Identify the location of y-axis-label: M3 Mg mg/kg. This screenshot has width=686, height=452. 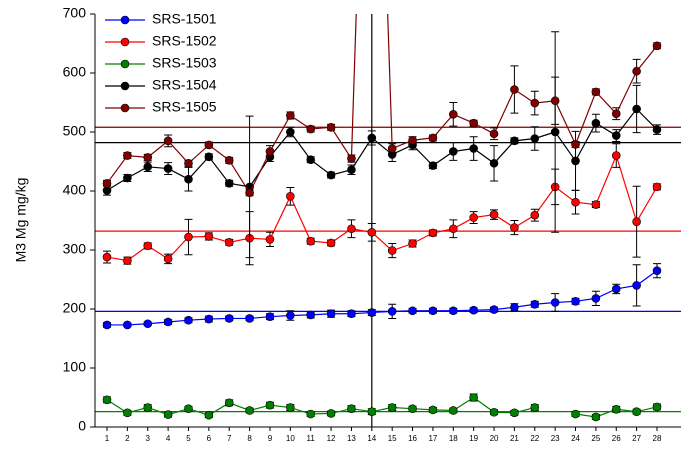
(21, 220).